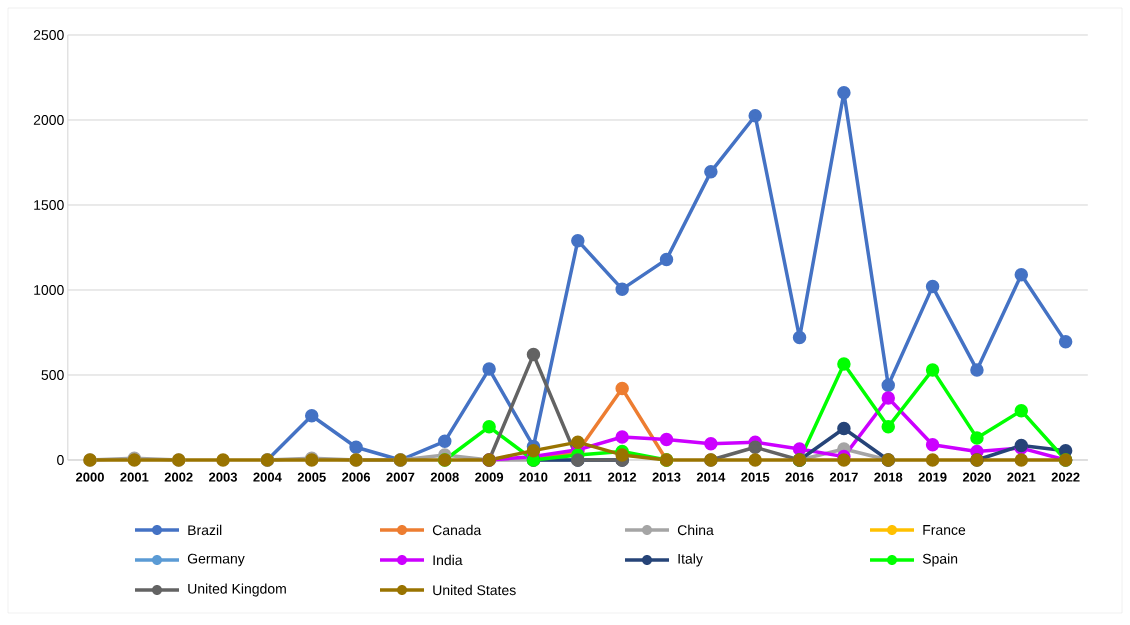 The height and width of the screenshot is (625, 1130). I want to click on x-tick-label: 2014, so click(711, 477).